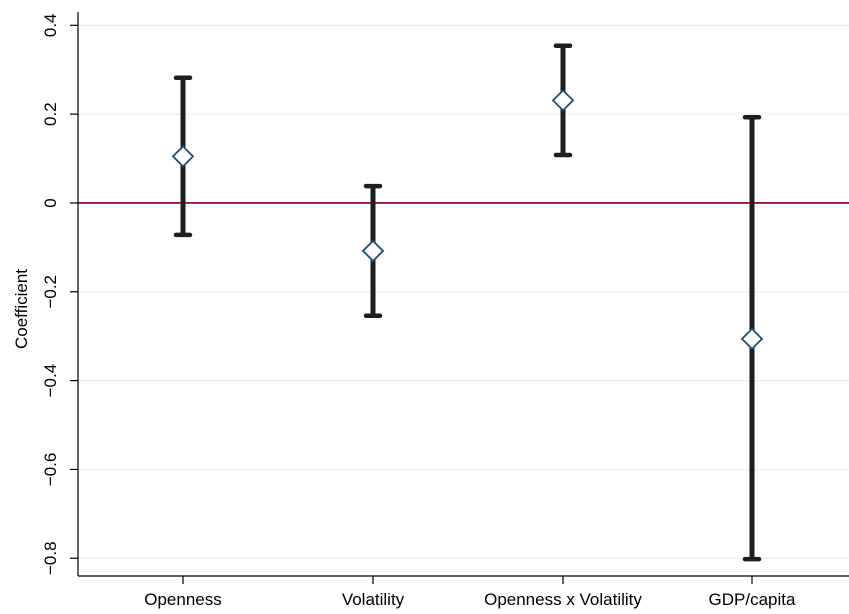  What do you see at coordinates (50, 114) in the screenshot?
I see `y-tick-label: 0.2` at bounding box center [50, 114].